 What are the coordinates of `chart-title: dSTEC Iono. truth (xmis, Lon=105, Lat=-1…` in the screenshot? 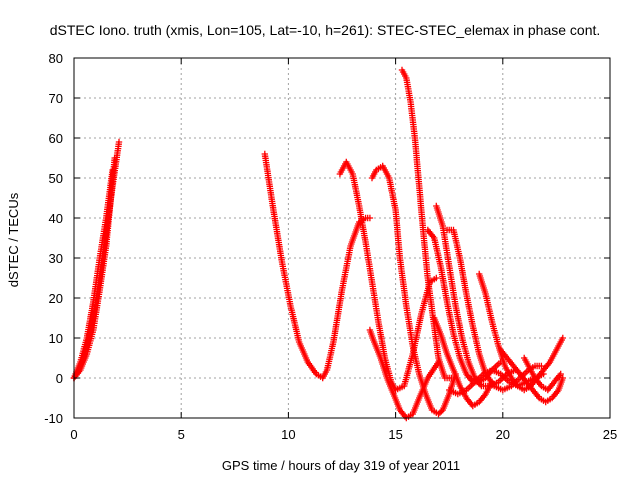 It's located at (325, 30).